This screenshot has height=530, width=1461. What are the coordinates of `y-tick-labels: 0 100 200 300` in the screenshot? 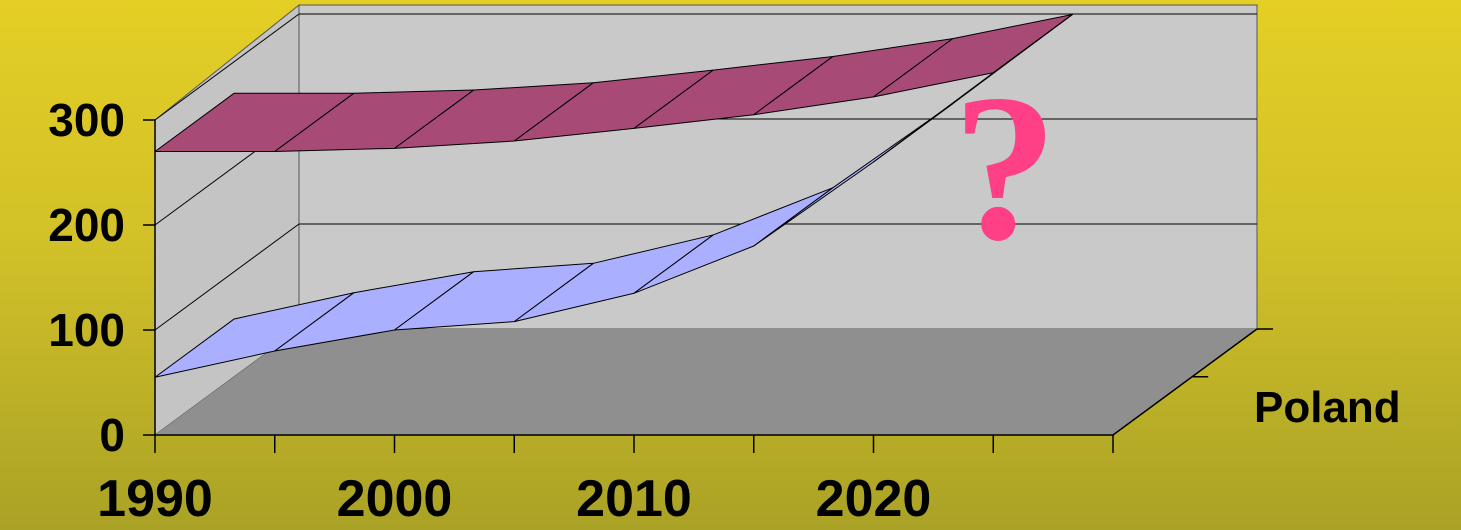 It's located at (86, 277).